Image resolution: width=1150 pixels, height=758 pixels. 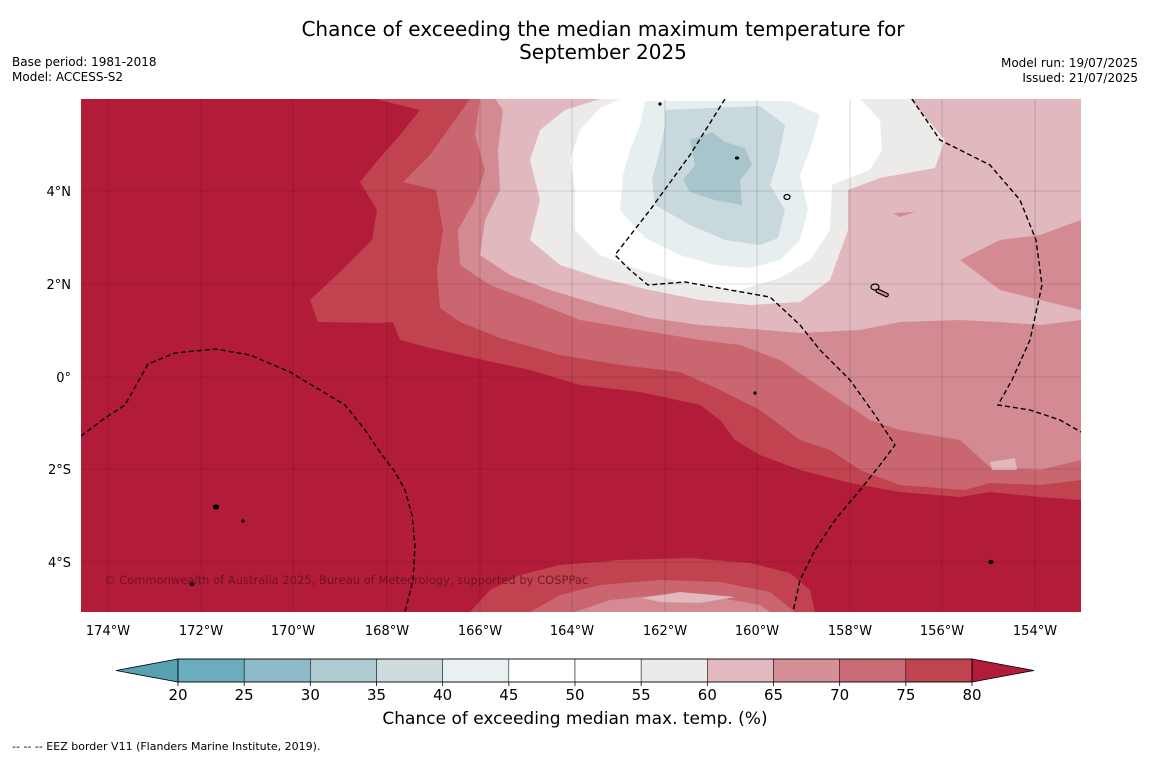 What do you see at coordinates (1035, 631) in the screenshot?
I see `lon-label: 154°W` at bounding box center [1035, 631].